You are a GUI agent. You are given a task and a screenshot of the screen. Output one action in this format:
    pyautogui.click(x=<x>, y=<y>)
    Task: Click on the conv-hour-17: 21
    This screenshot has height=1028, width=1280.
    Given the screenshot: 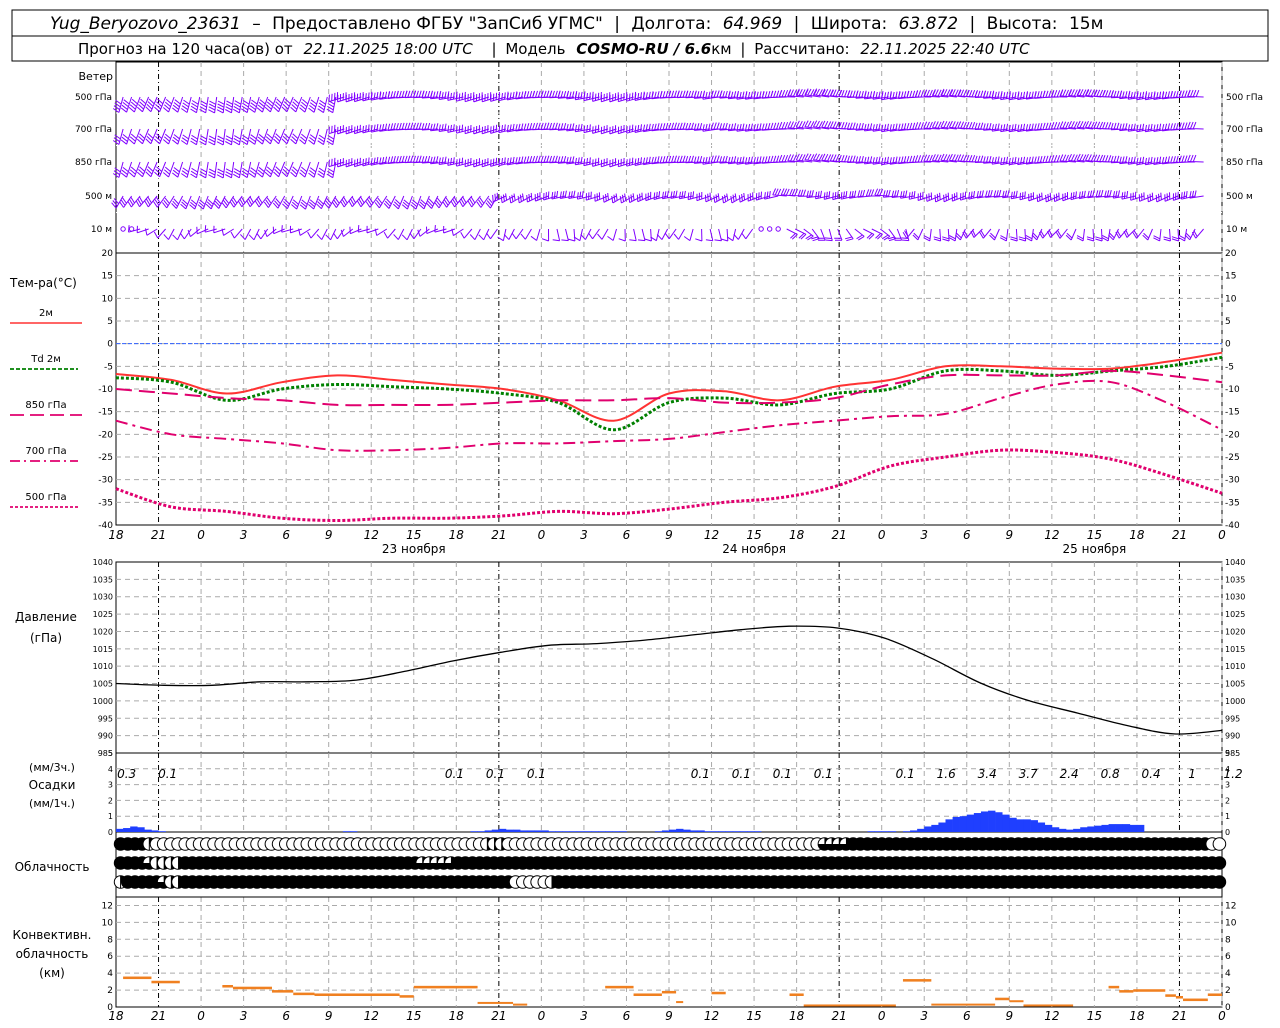 What is the action you would take?
    pyautogui.click(x=839, y=1016)
    